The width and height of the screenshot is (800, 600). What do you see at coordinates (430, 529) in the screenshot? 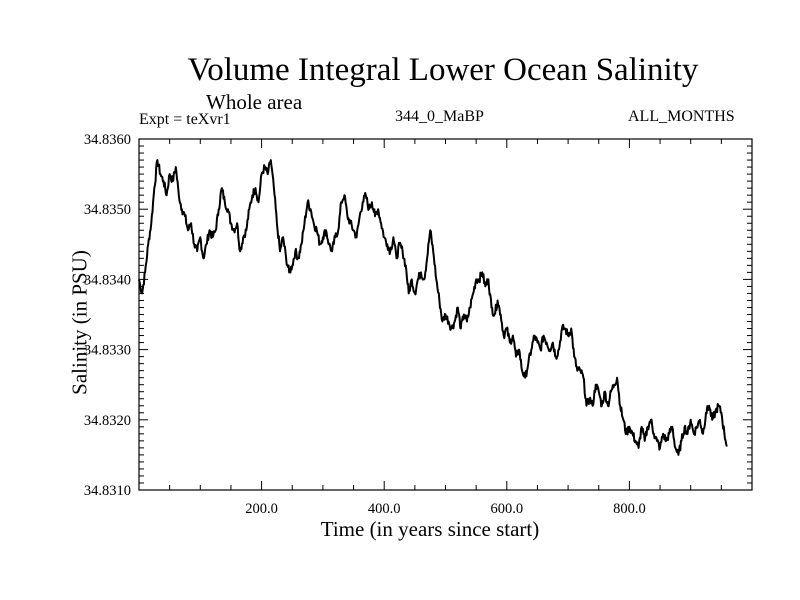
I see `x-axis-label: Time (in years since start)` at bounding box center [430, 529].